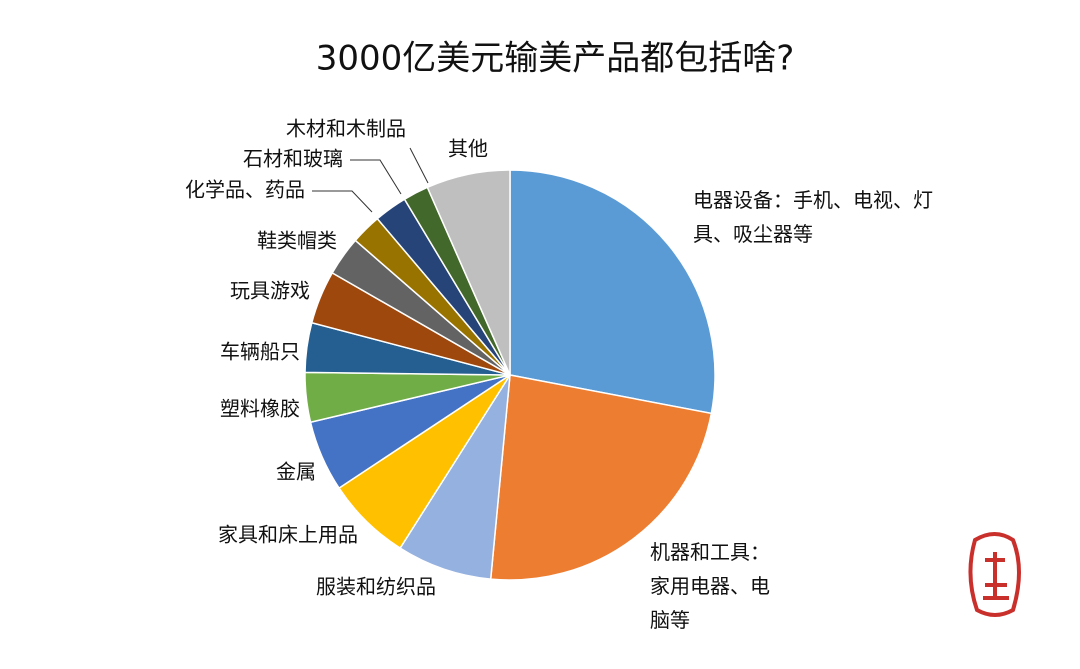 The width and height of the screenshot is (1080, 669). I want to click on slice-label: 服装和纺织品, so click(376, 587).